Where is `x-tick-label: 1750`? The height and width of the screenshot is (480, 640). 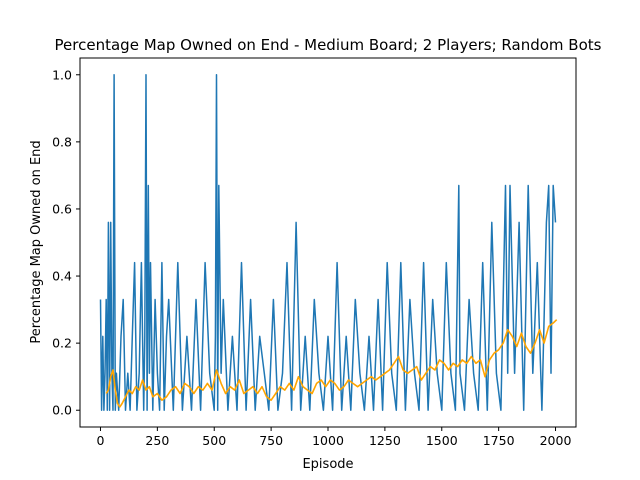
x-tick-label: 1750 is located at coordinates (499, 440).